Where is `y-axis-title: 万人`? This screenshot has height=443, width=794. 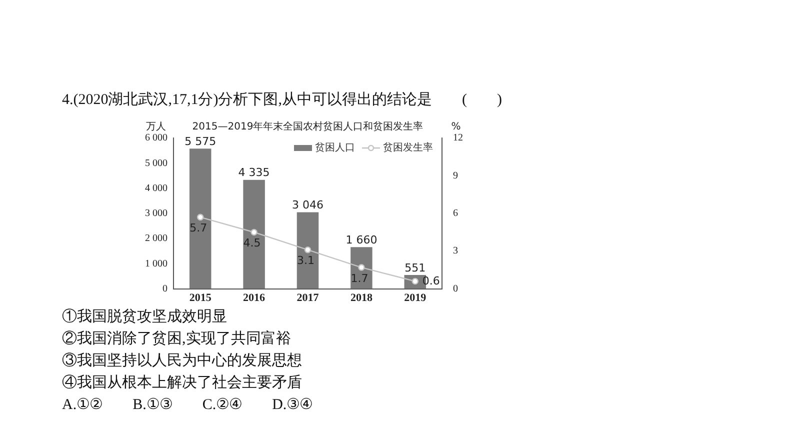 y-axis-title: 万人 is located at coordinates (156, 127).